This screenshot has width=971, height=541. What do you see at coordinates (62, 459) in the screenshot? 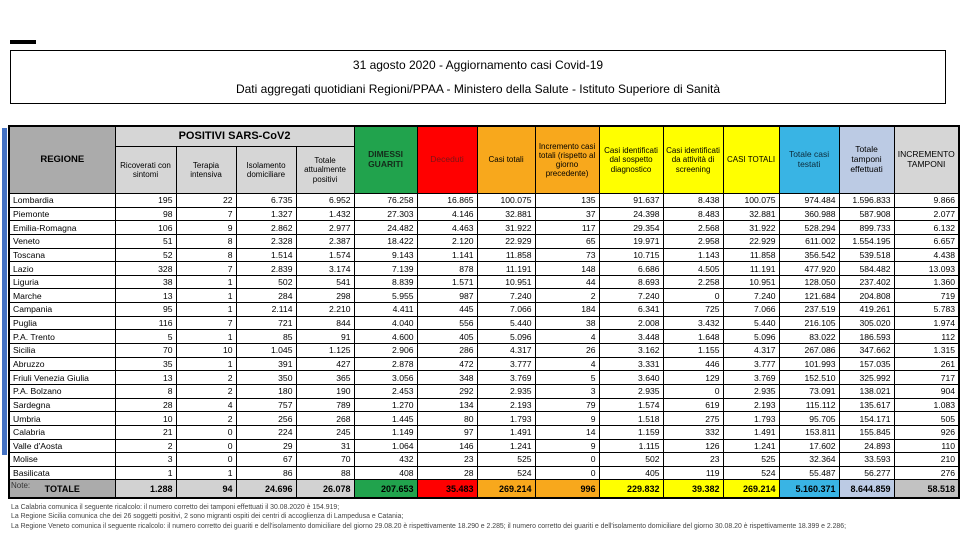
I see `region-name-cell: Molise` at bounding box center [62, 459].